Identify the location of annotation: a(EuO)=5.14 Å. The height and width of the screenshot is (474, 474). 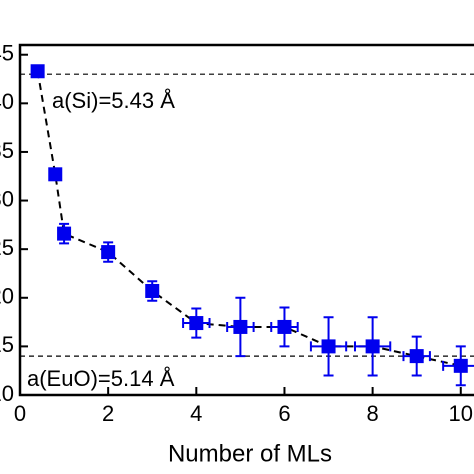
(101, 378).